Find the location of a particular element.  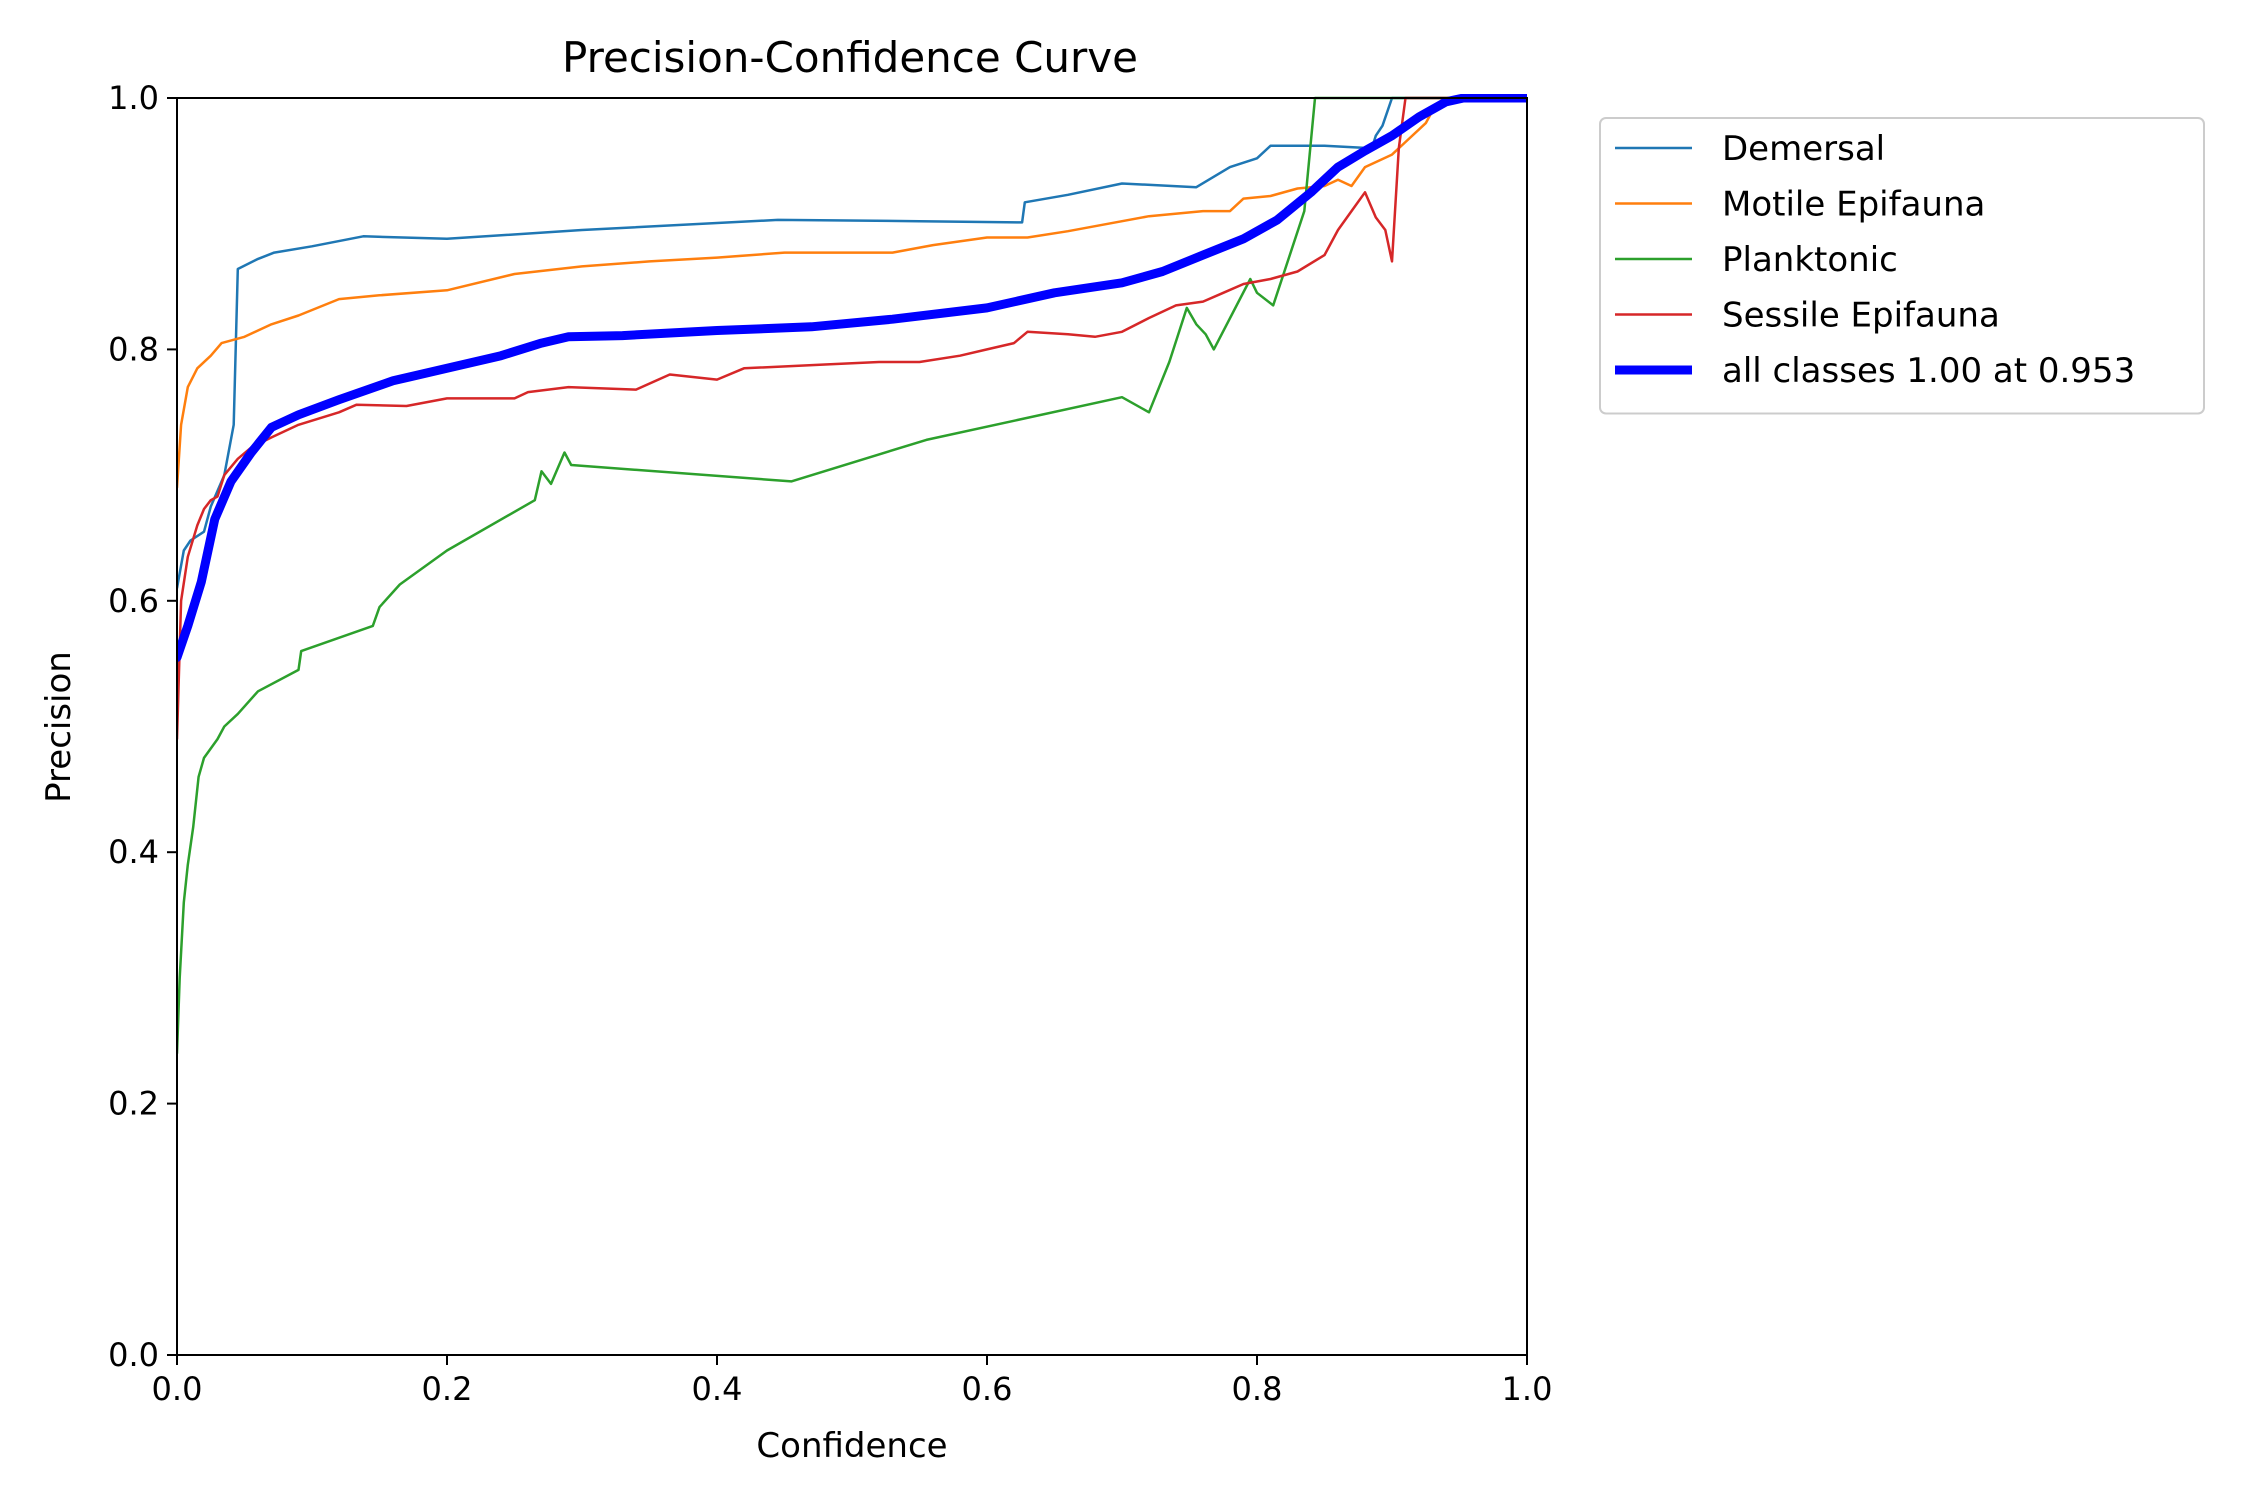

y-tick-label: 1.0 is located at coordinates (133, 98).